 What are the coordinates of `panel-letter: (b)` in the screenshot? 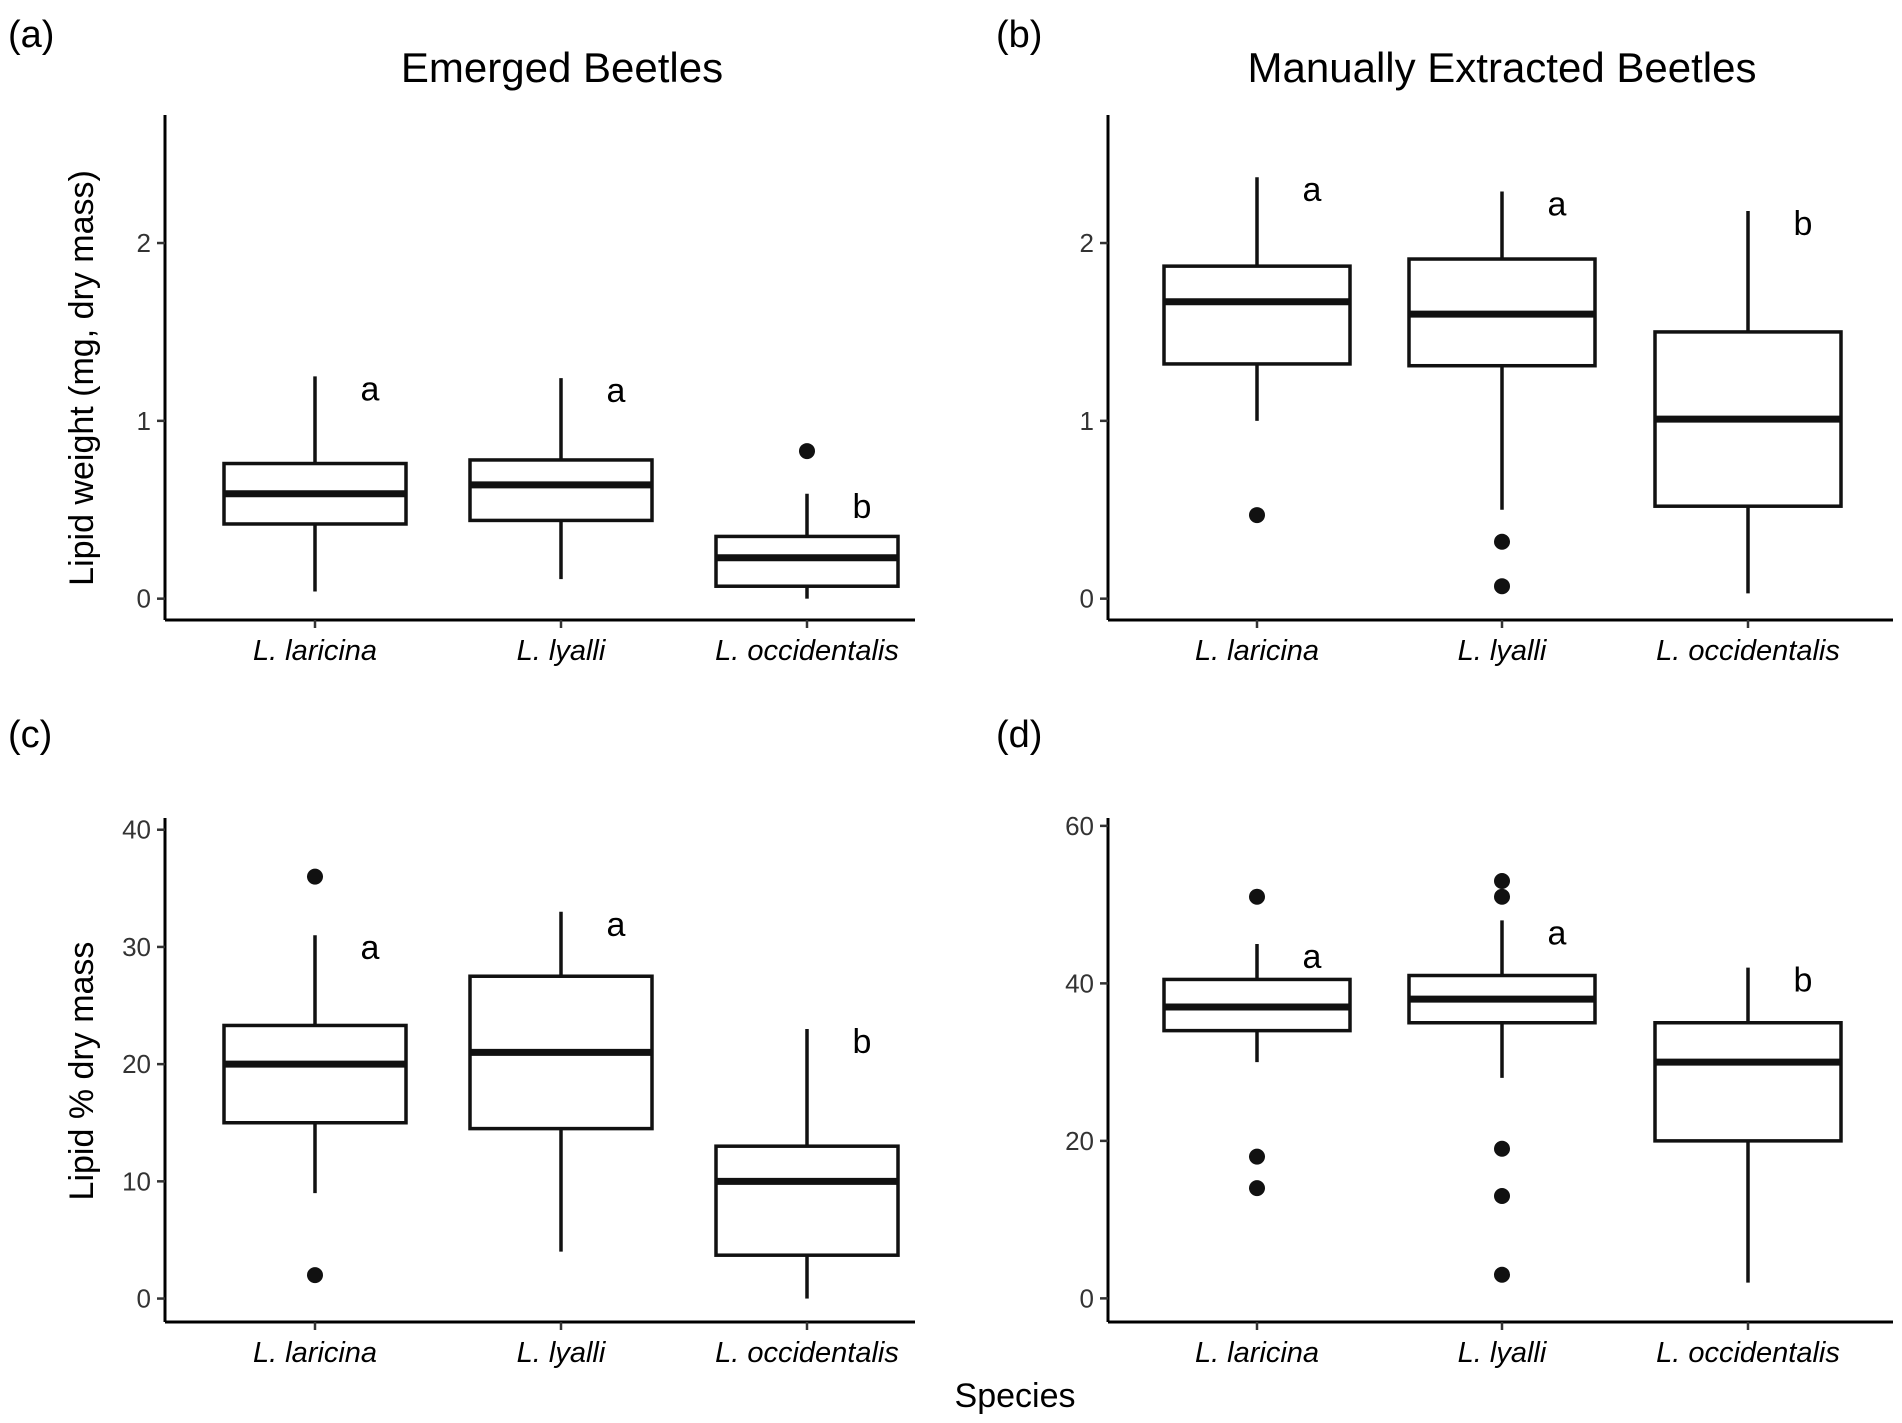 It's located at (1019, 35).